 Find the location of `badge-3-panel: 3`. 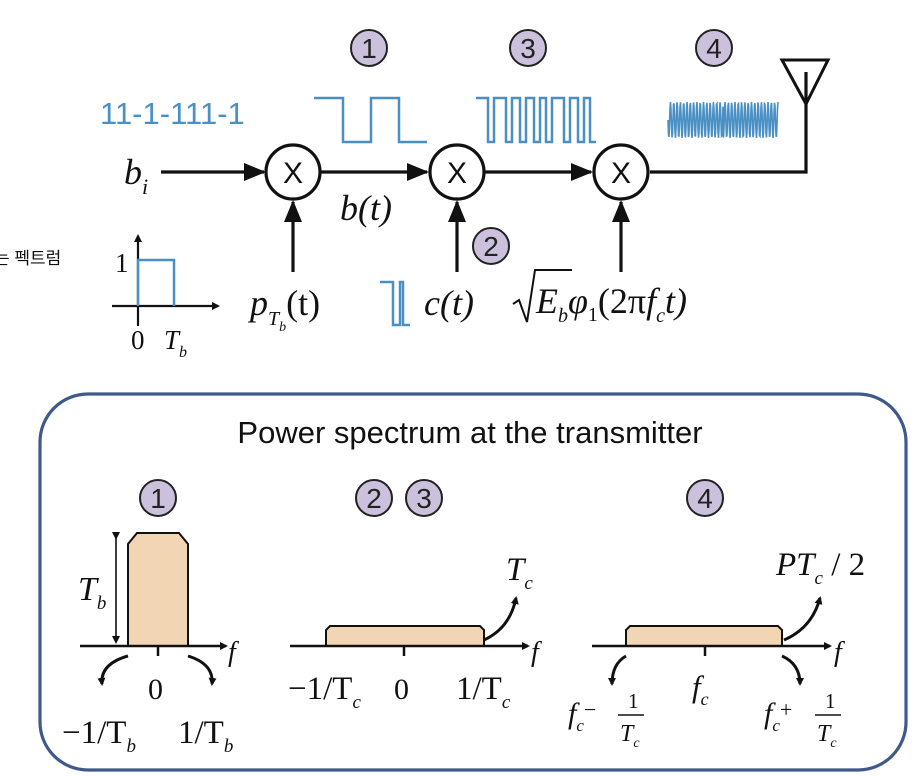

badge-3-panel: 3 is located at coordinates (424, 498).